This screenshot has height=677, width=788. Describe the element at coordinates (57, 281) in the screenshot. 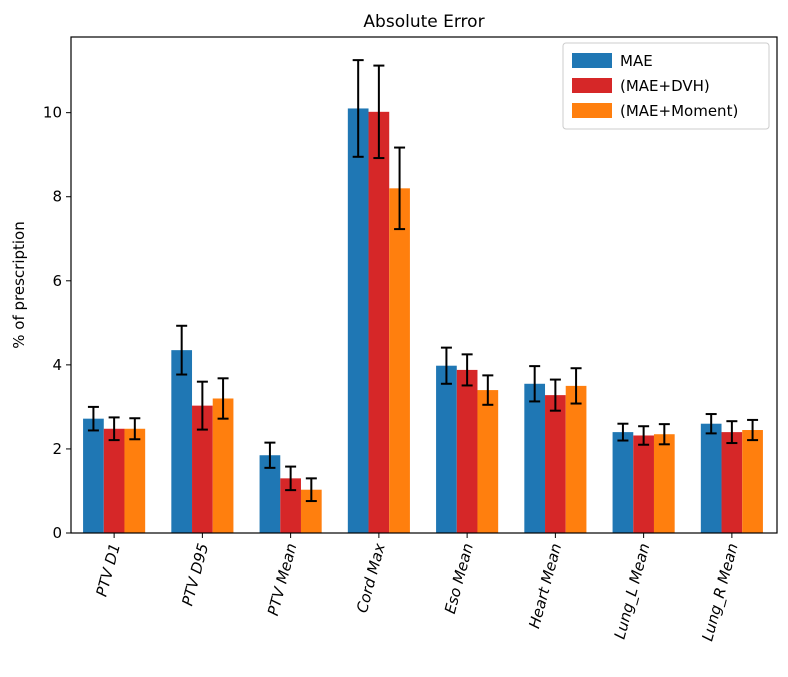

I see `y-tick-label: 6` at that location.